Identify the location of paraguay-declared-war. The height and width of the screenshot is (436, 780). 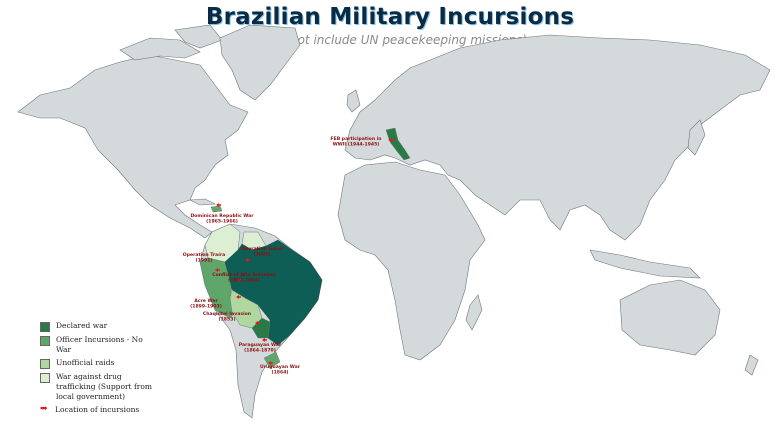
(261, 328).